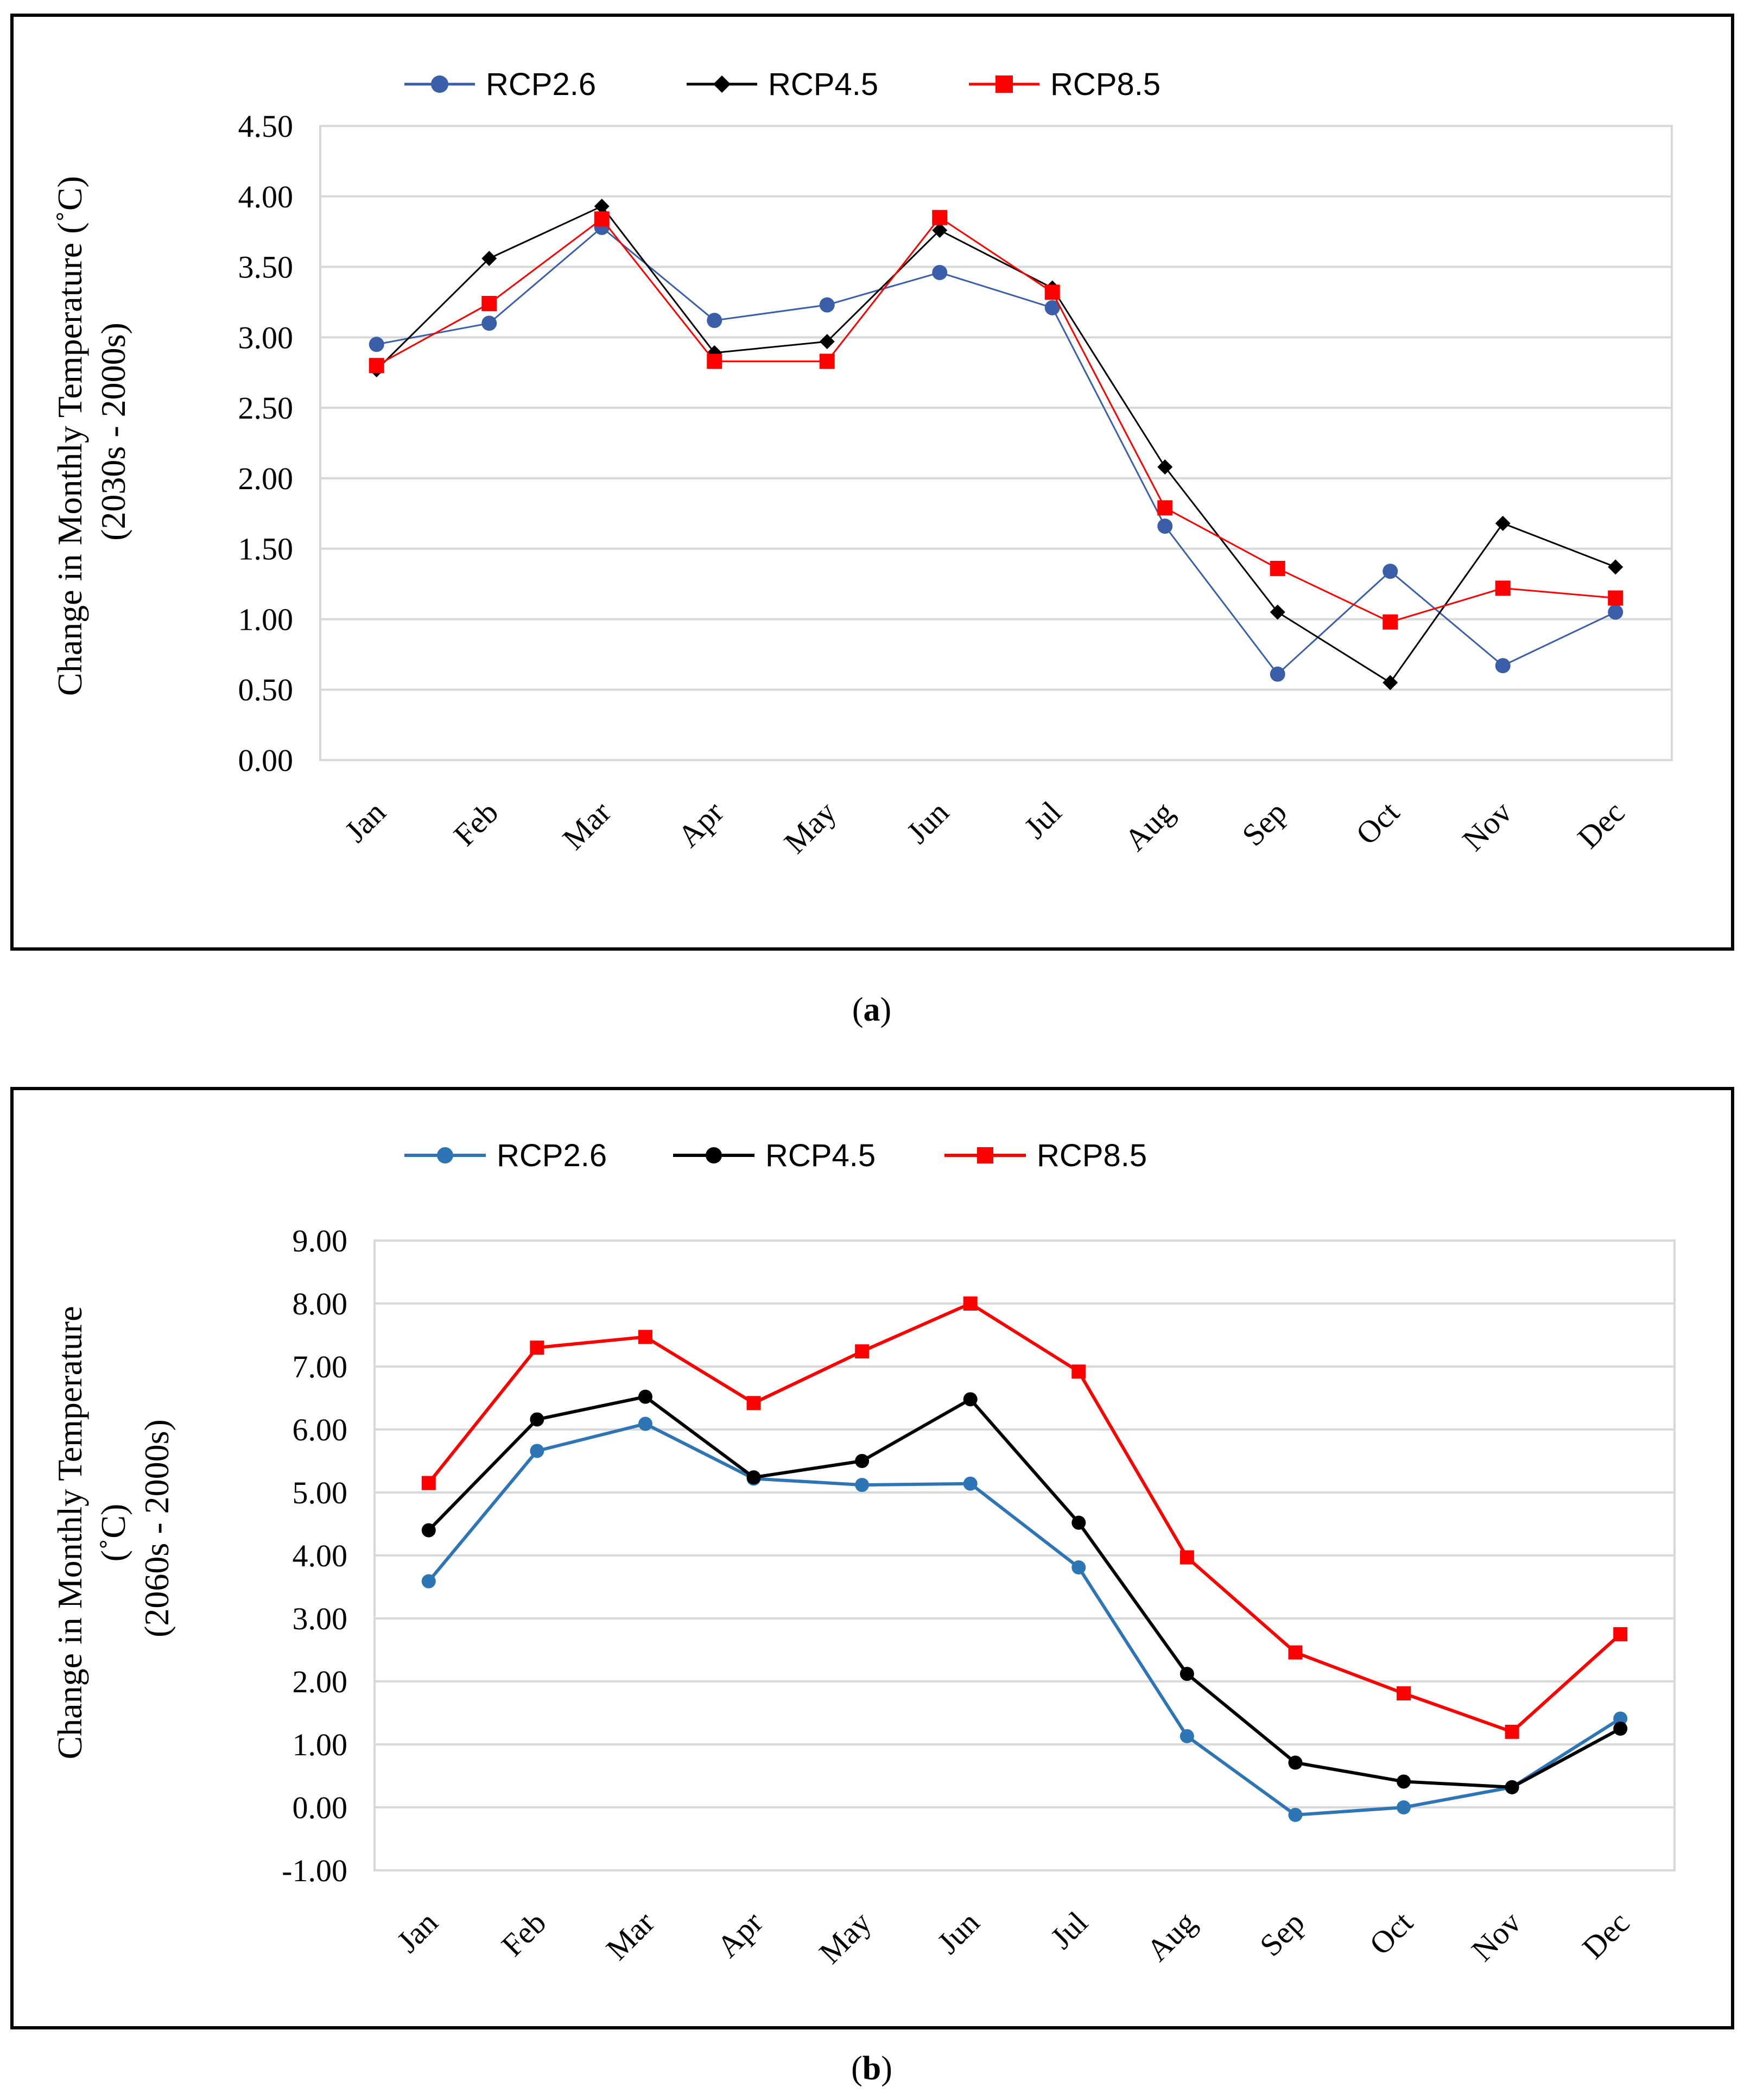 The height and width of the screenshot is (2100, 1744). I want to click on chart-a-y-tick-label: 1.00, so click(266, 619).